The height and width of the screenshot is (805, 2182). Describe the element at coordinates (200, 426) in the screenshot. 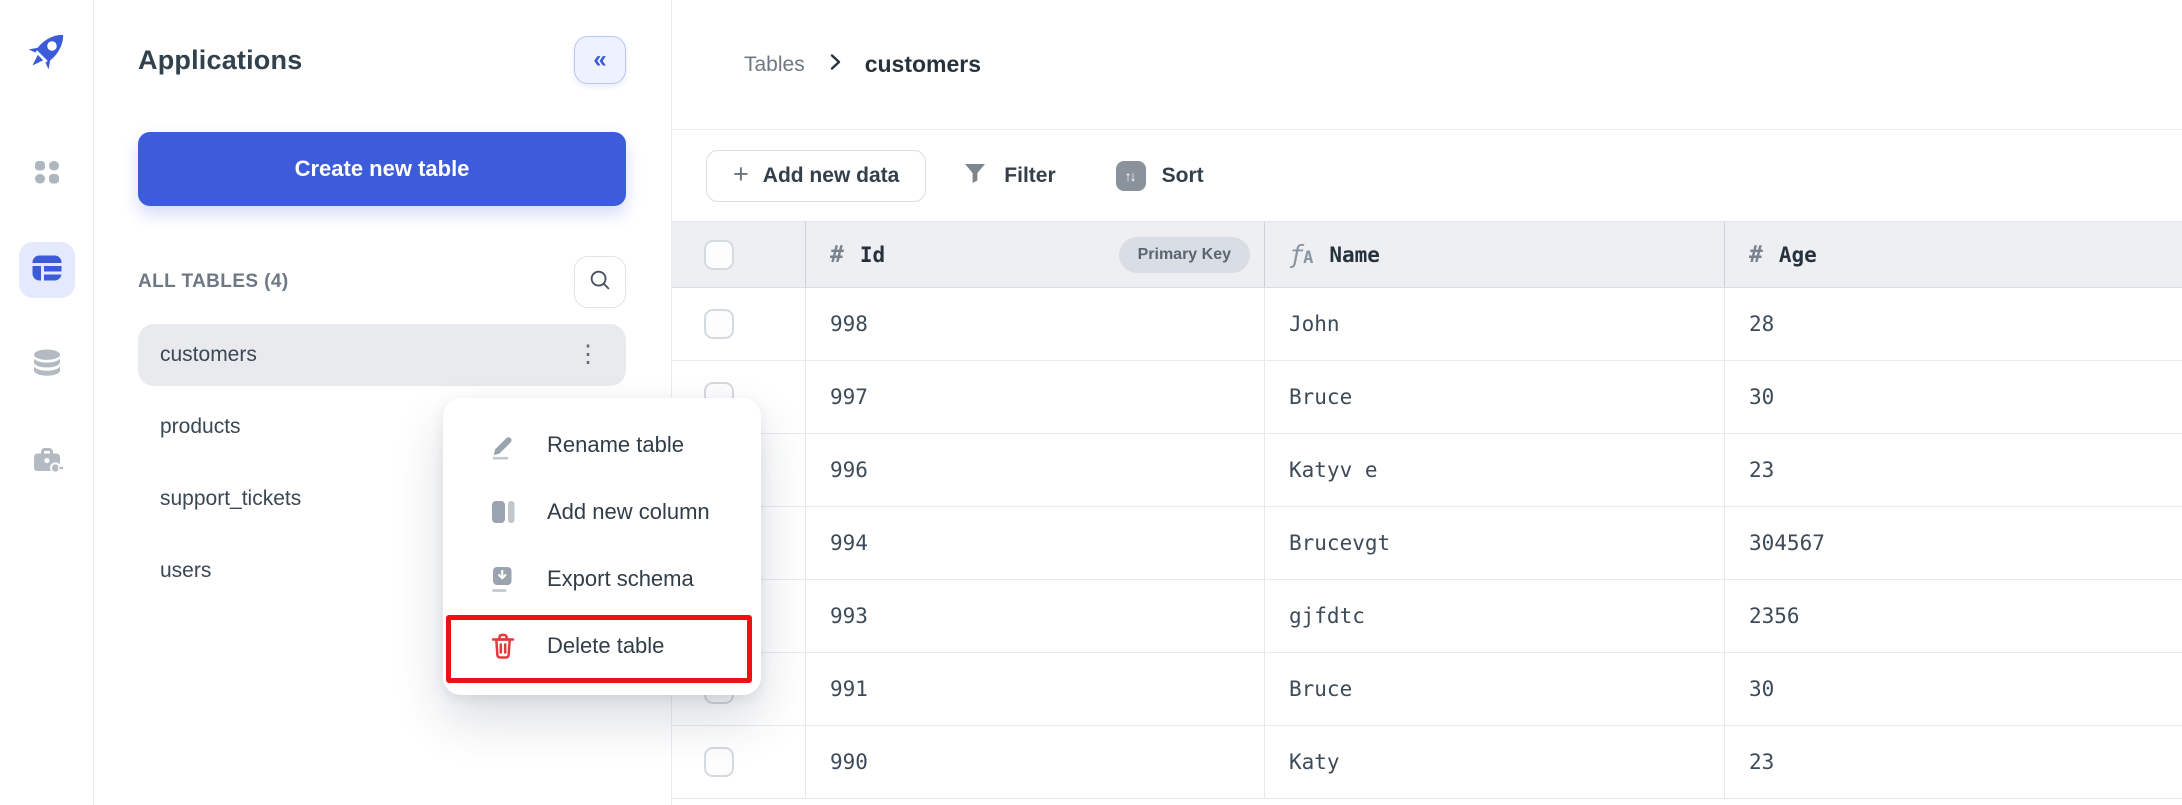

I see `table-item-label: products` at that location.